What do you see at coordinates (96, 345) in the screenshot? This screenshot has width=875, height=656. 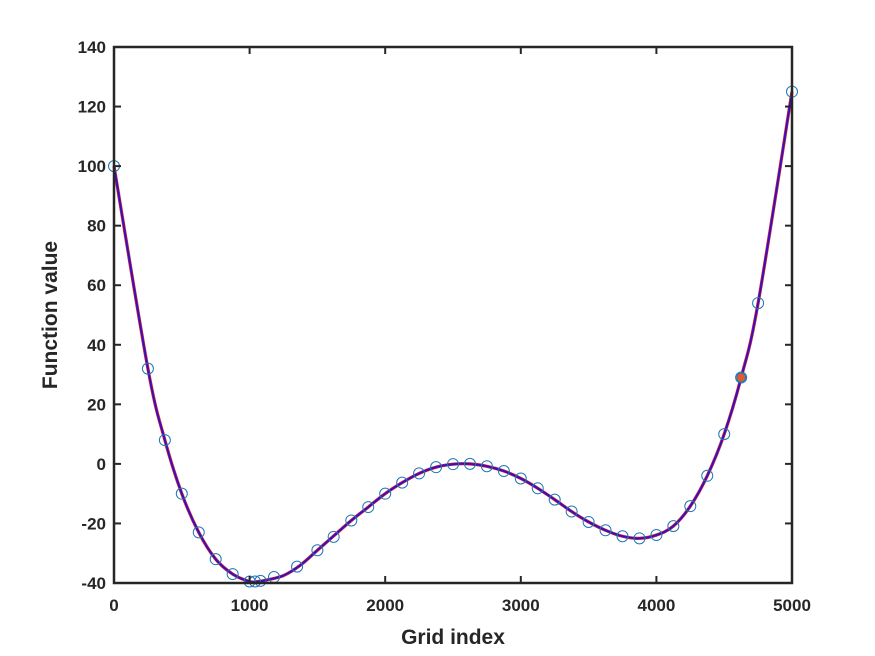 I see `y-tick-label: 40` at bounding box center [96, 345].